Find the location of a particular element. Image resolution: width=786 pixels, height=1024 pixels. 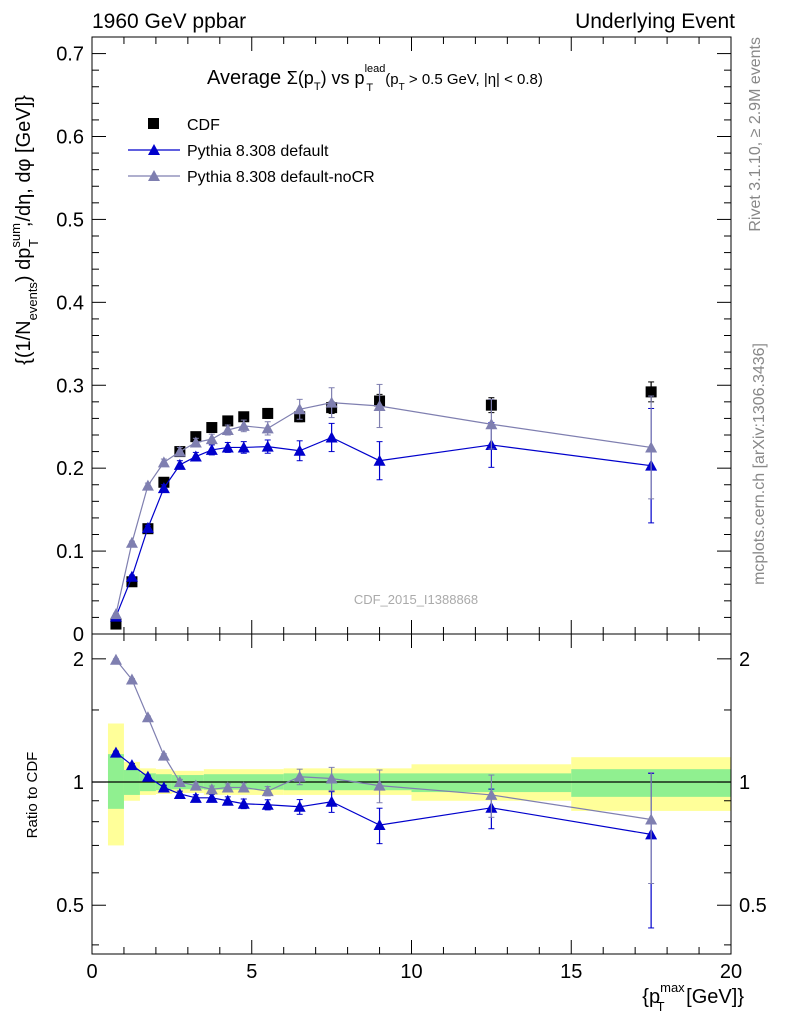

main-ytick-label: 0.4 is located at coordinates (70, 303).